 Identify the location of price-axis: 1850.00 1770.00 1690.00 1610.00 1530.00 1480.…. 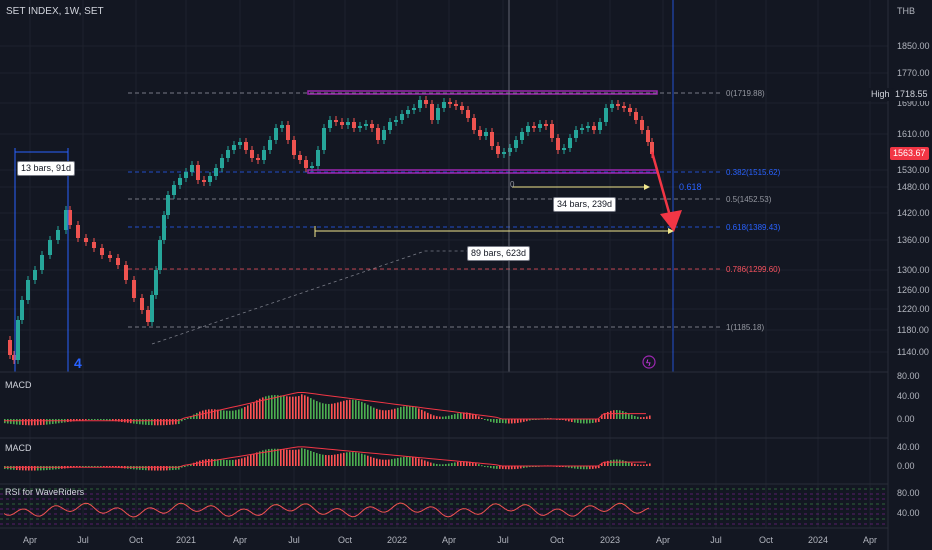
(913, 199).